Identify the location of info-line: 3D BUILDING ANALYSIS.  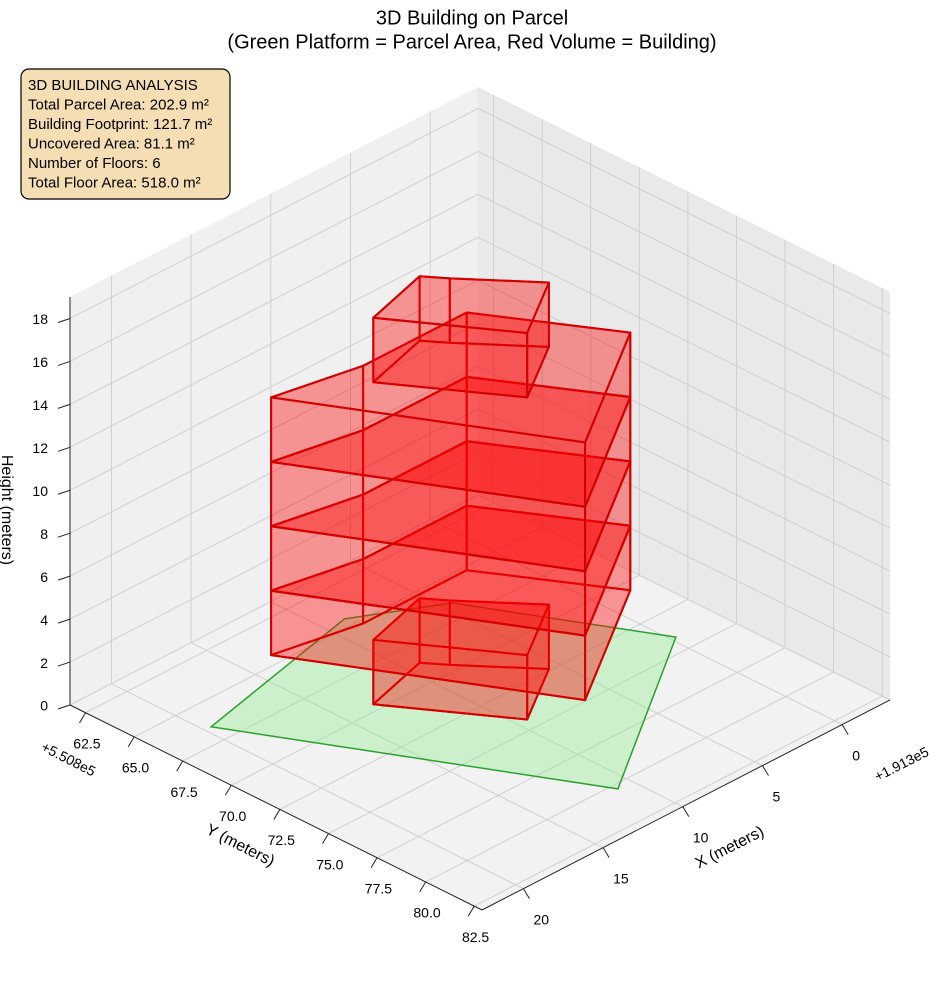
(113, 85).